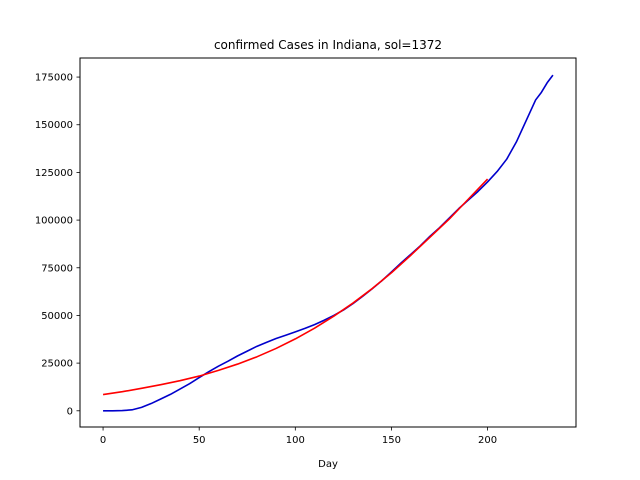 The height and width of the screenshot is (480, 640). I want to click on x-axis: 0 50 100 150 200, so click(298, 436).